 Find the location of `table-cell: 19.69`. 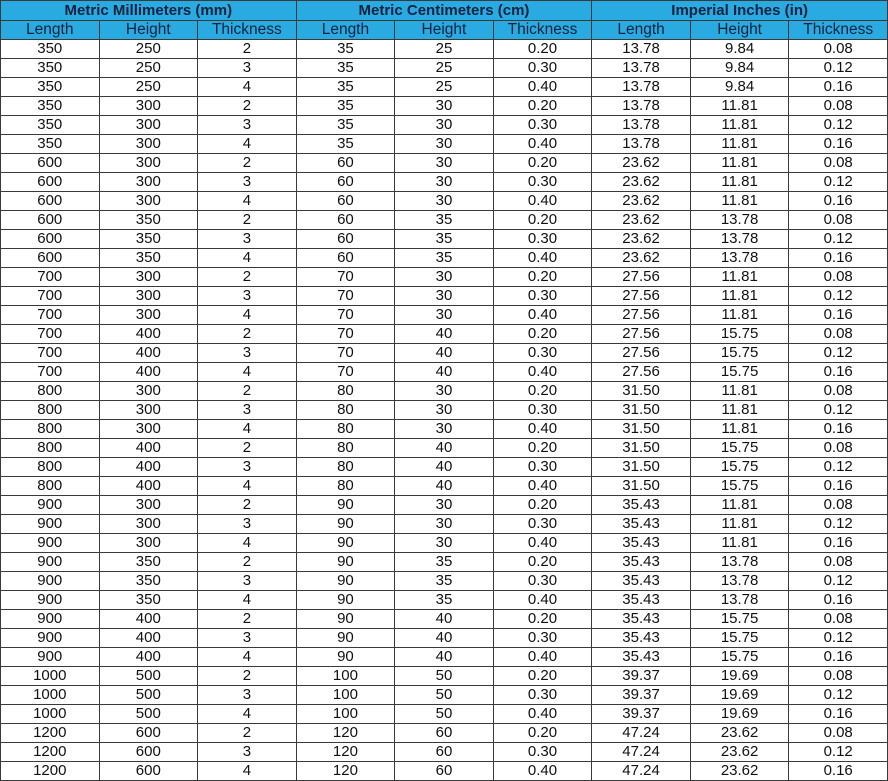

table-cell: 19.69 is located at coordinates (739, 676).